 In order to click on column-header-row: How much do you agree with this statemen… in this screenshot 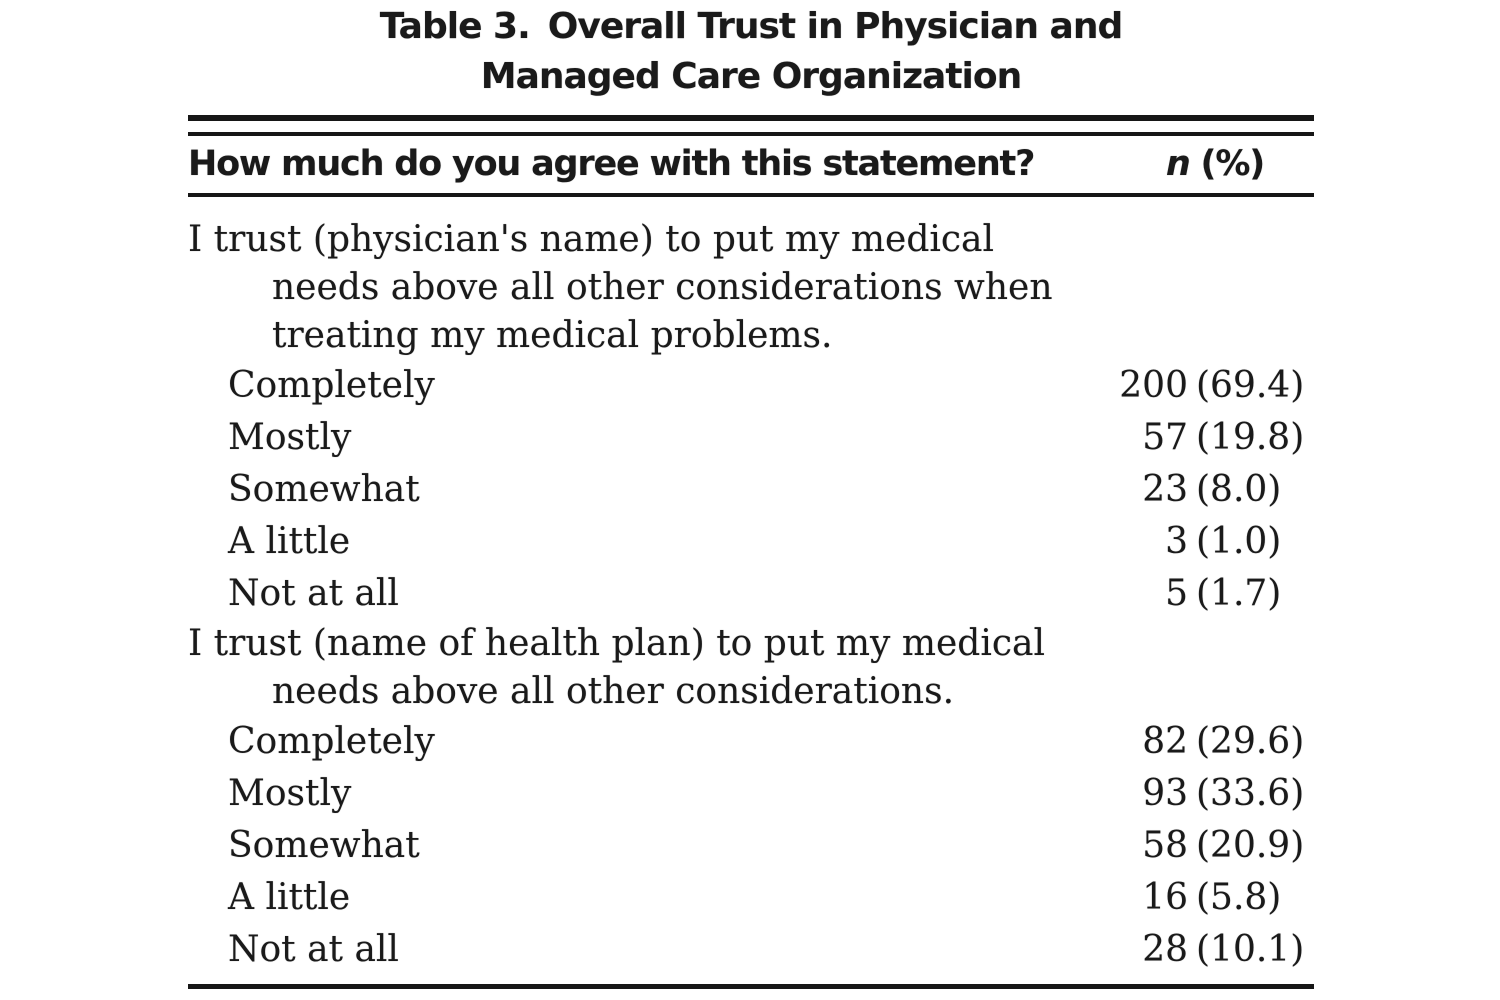, I will do `click(751, 164)`.